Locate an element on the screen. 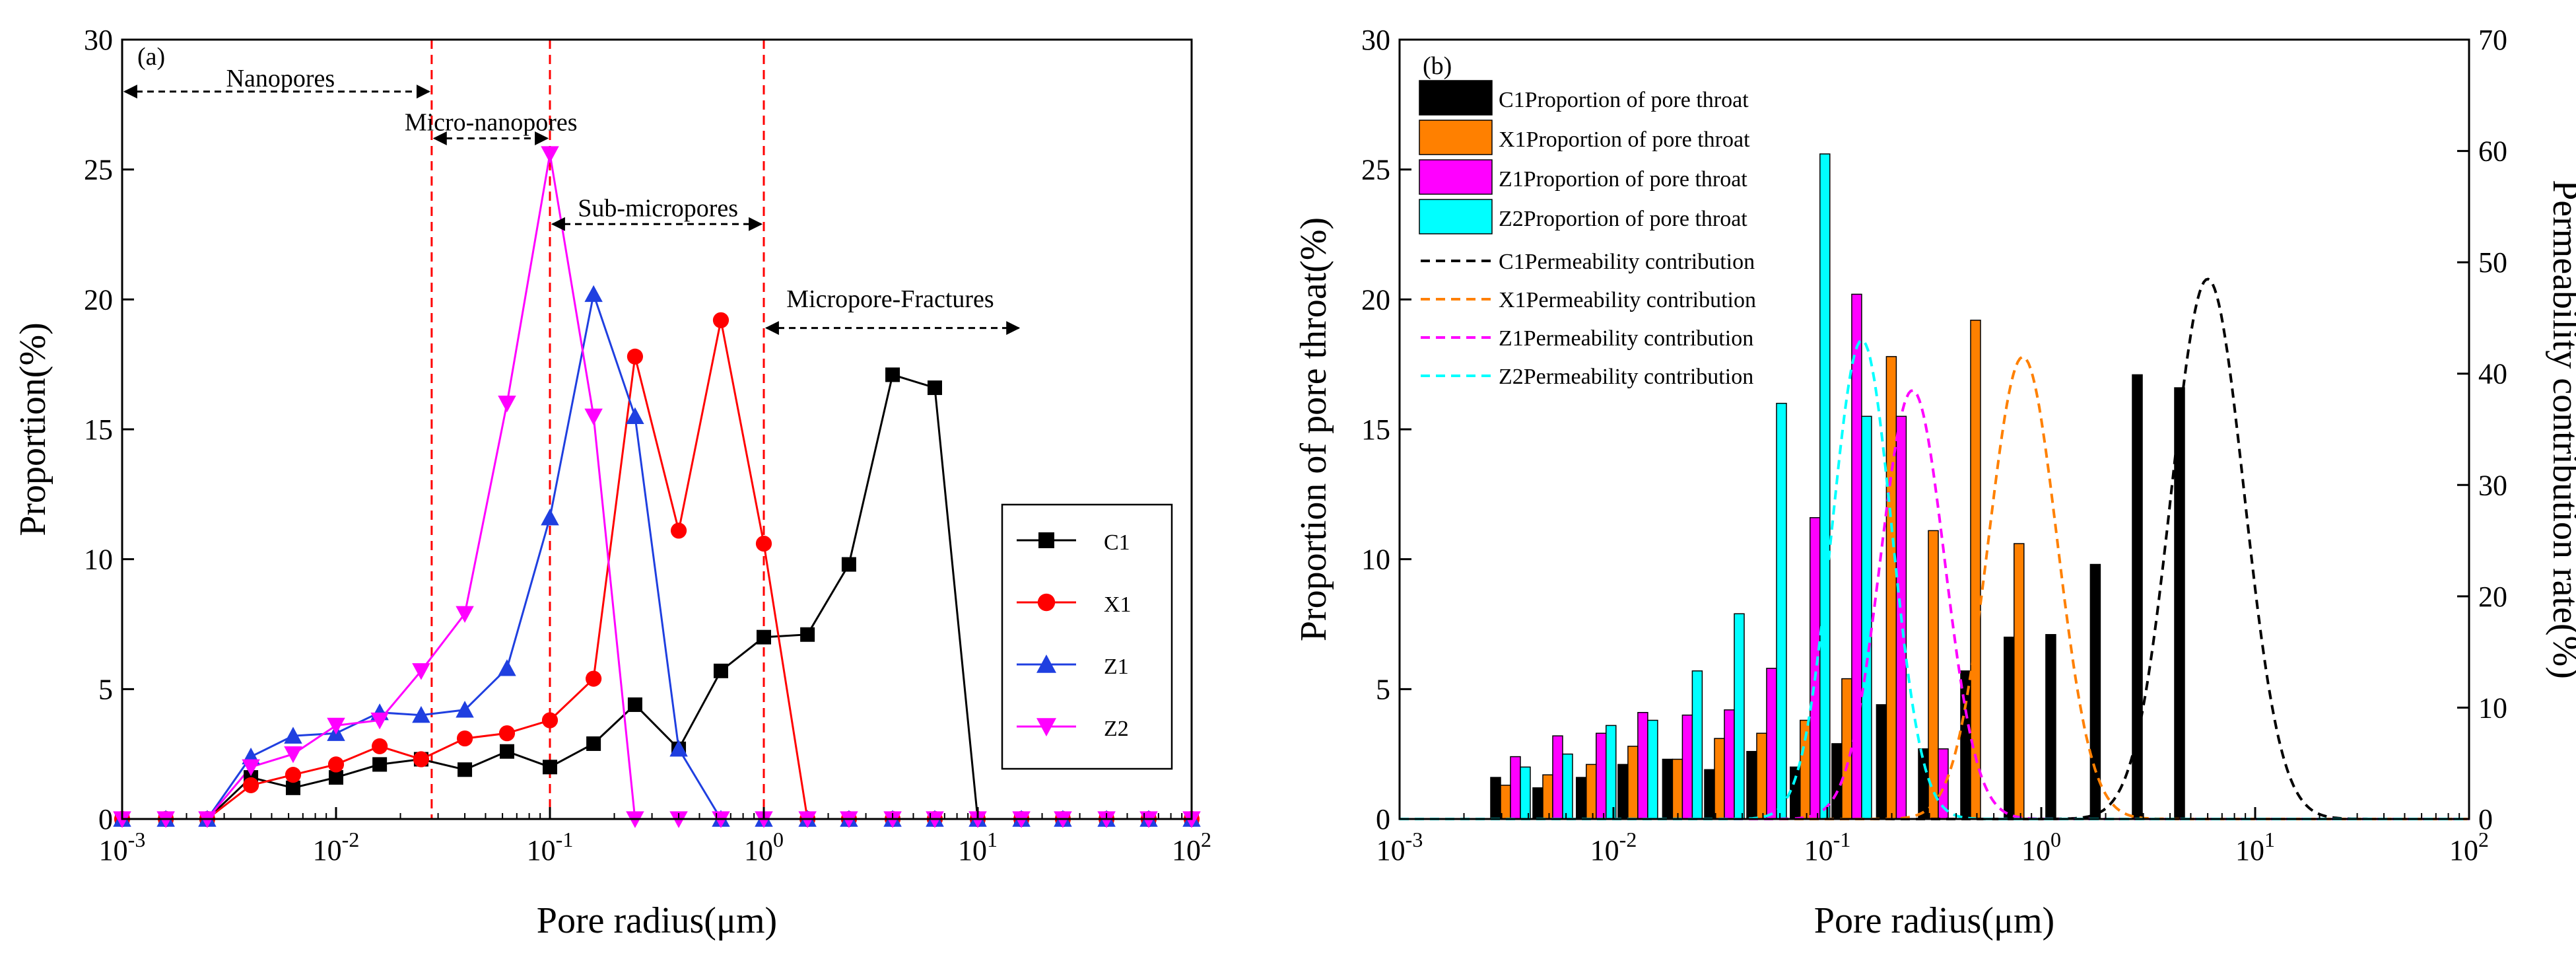 The image size is (2576, 961). b-legend-swatch-C1 is located at coordinates (1456, 98).